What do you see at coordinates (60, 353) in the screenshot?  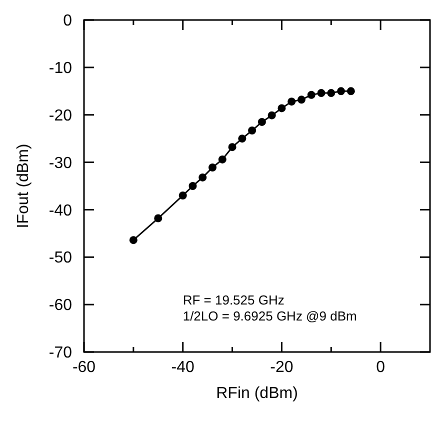 I see `y-tick-label: -70` at bounding box center [60, 353].